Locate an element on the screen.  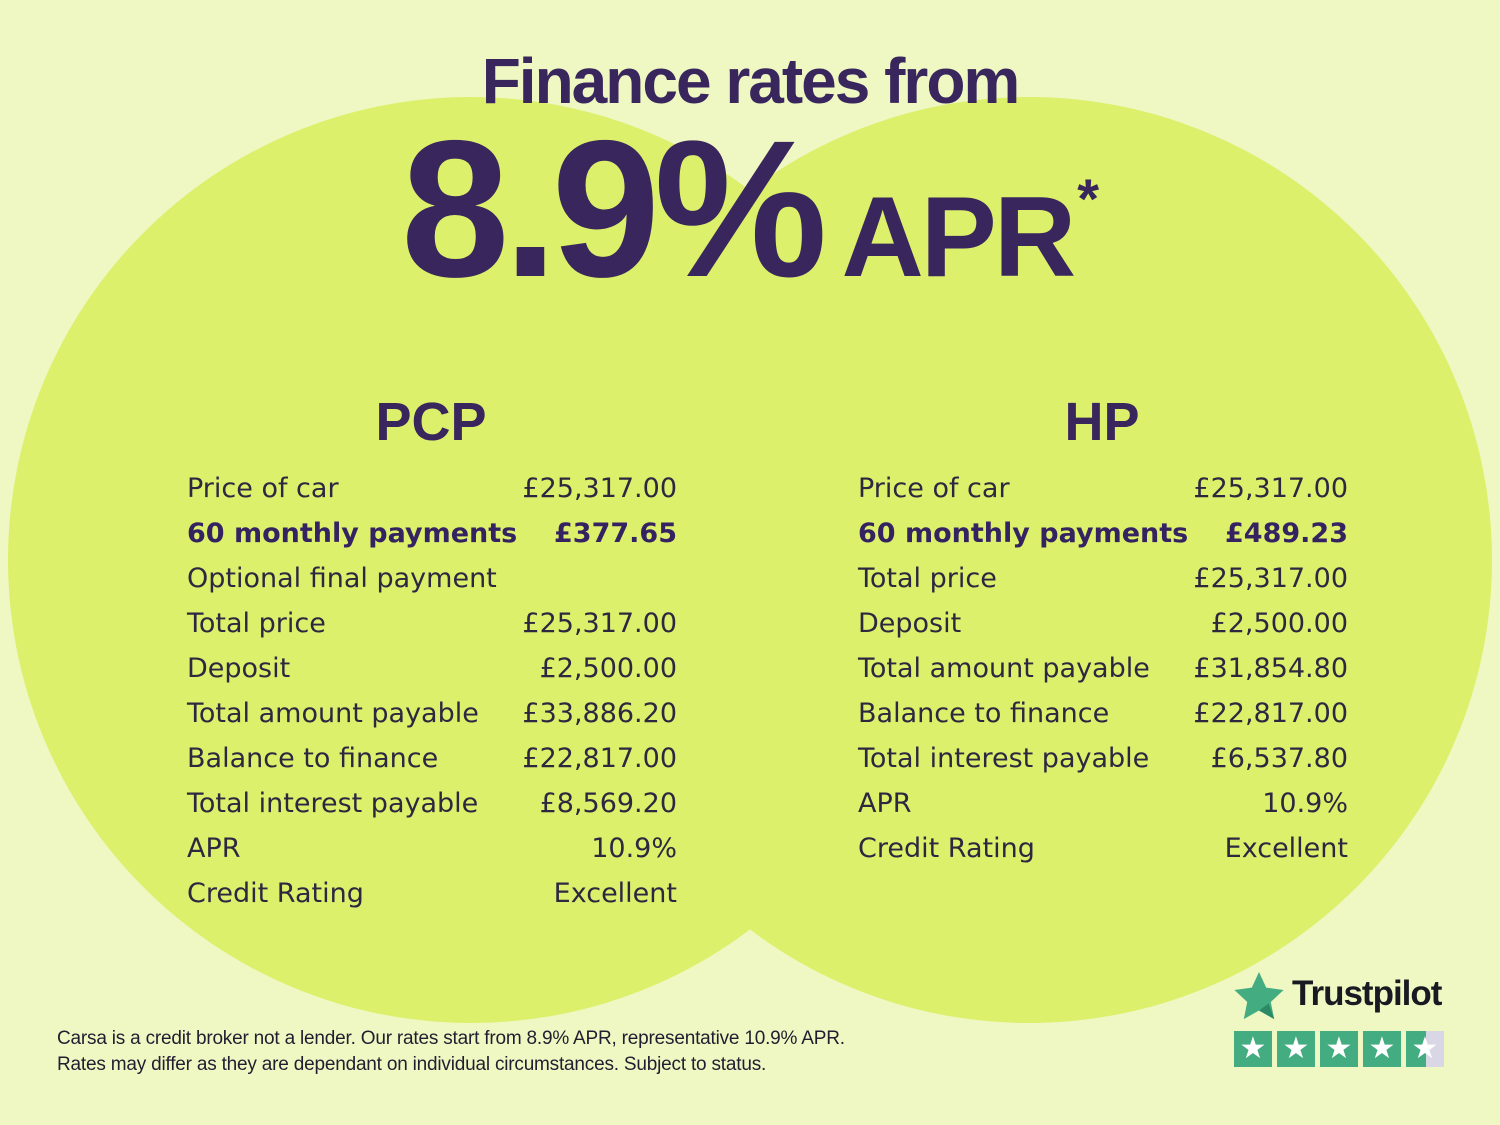
trustpilot-star-icon is located at coordinates (1259, 996).